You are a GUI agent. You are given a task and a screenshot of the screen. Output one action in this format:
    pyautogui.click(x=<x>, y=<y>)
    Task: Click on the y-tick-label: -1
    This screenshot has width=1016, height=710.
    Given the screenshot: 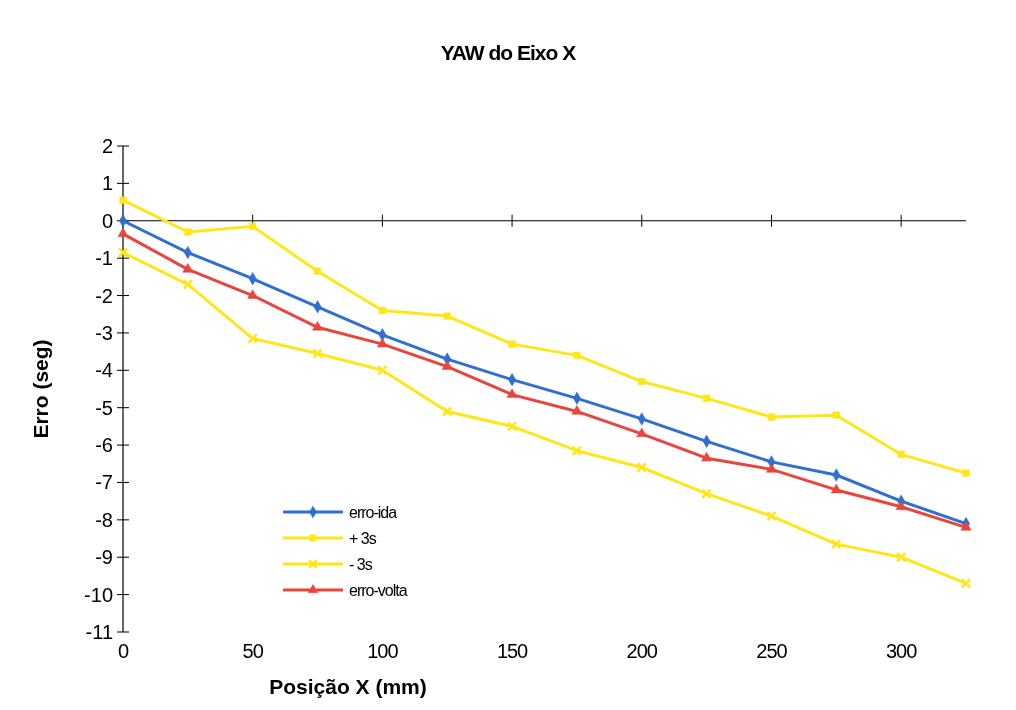 What is the action you would take?
    pyautogui.click(x=104, y=258)
    